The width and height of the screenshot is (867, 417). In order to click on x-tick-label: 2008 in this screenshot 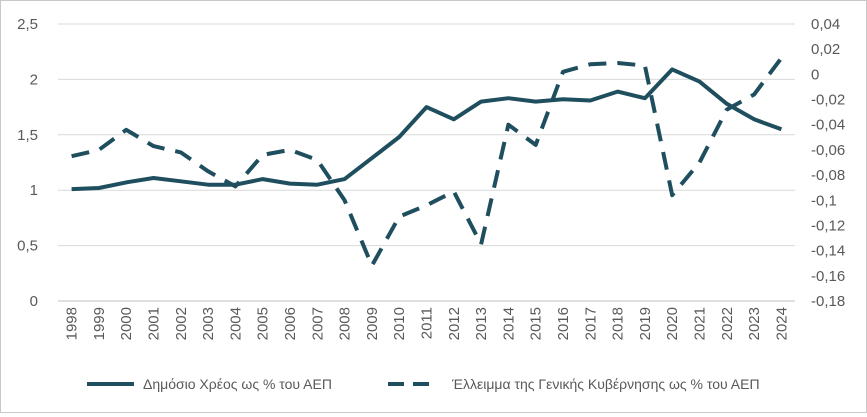, I will do `click(345, 323)`.